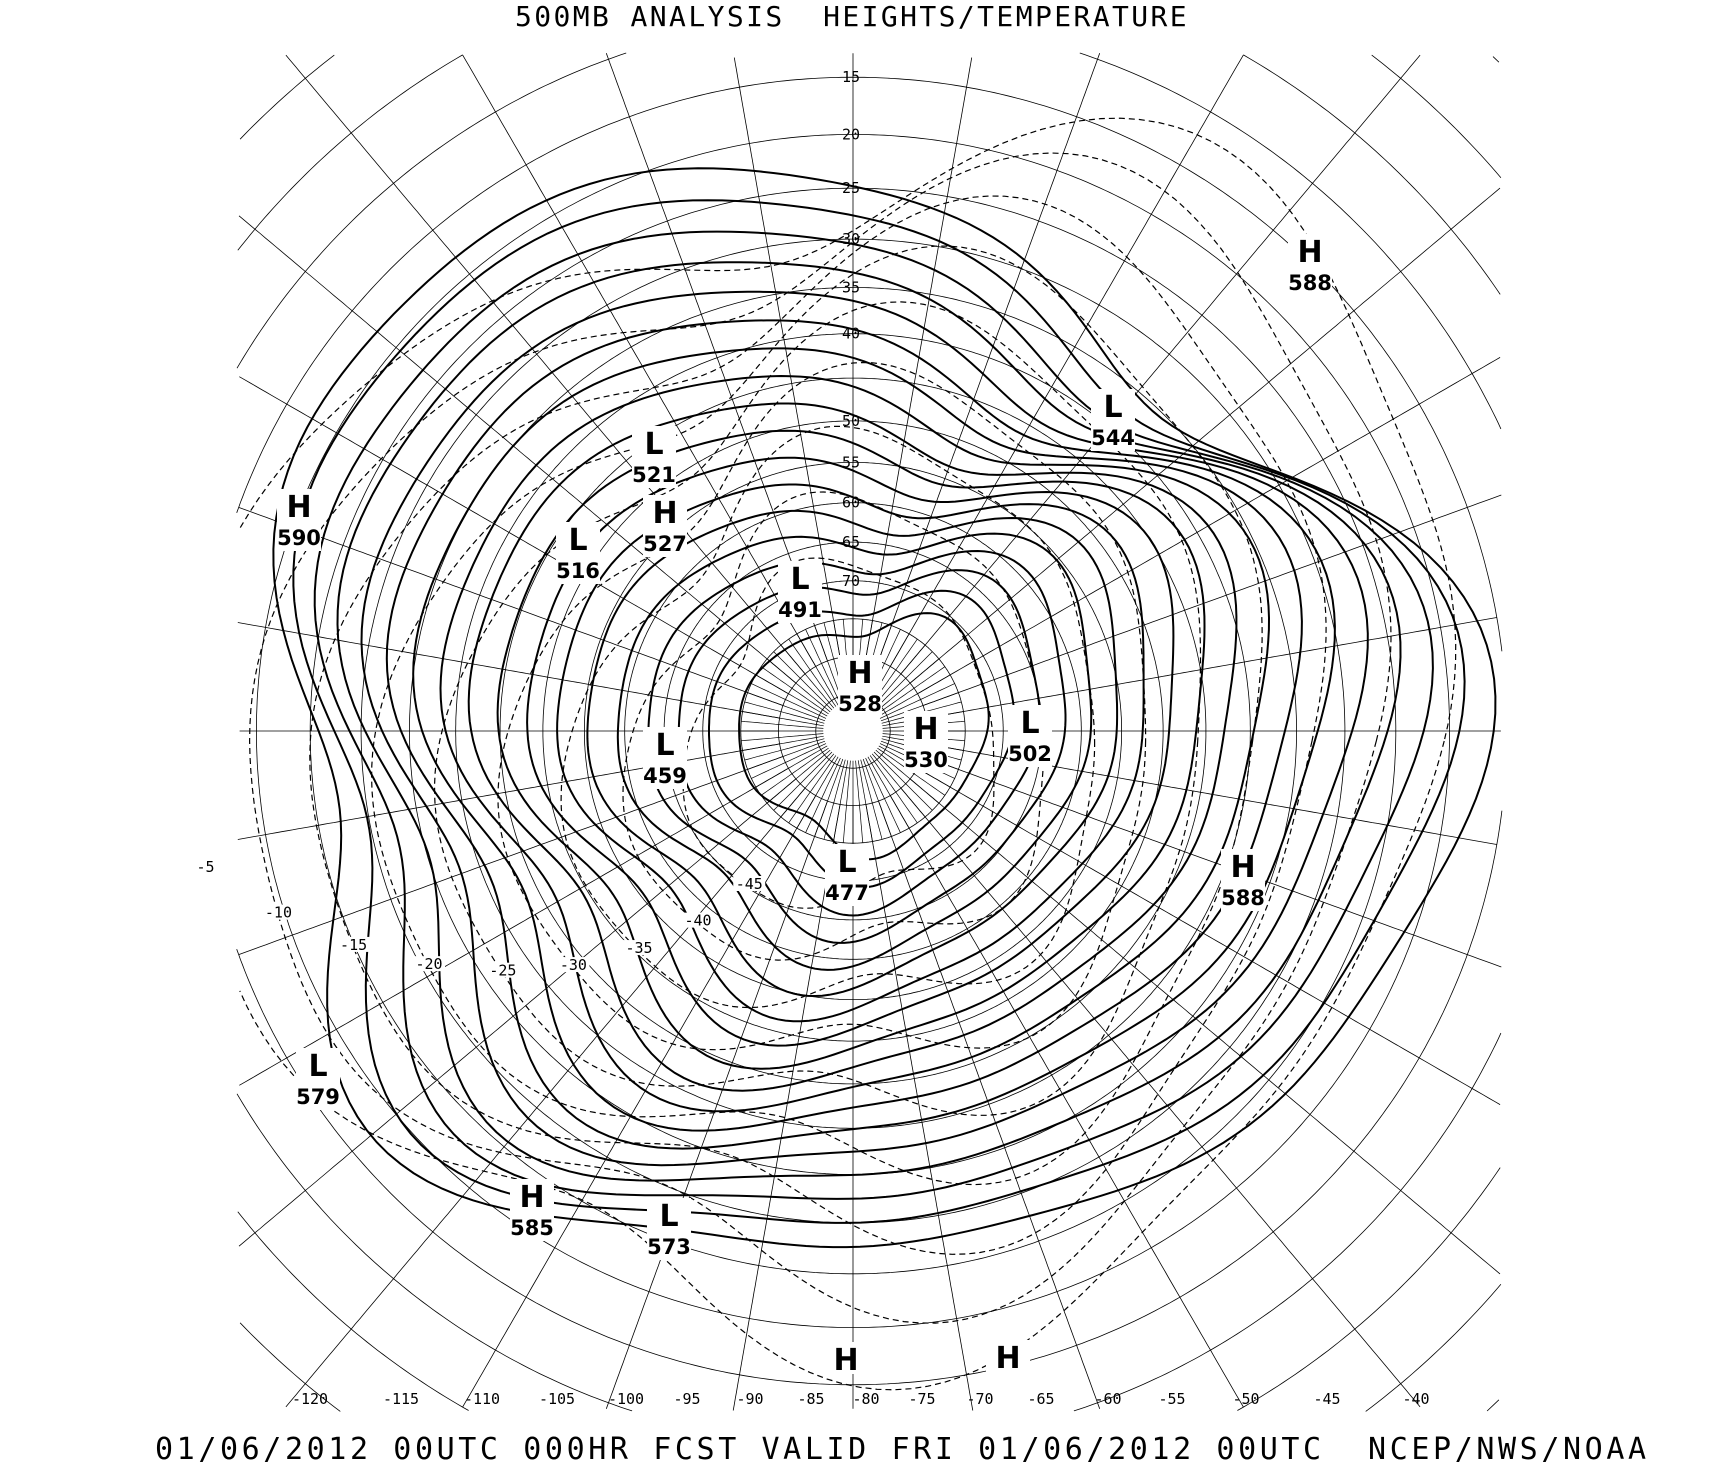  What do you see at coordinates (1113, 438) in the screenshot?
I see `pressure-value: 544` at bounding box center [1113, 438].